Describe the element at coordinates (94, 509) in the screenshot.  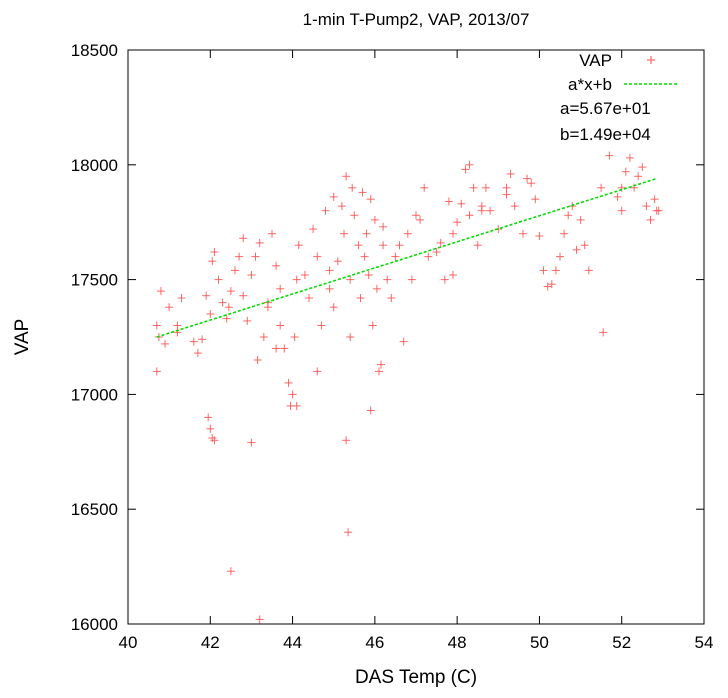
I see `y-tick-label: 16500` at that location.